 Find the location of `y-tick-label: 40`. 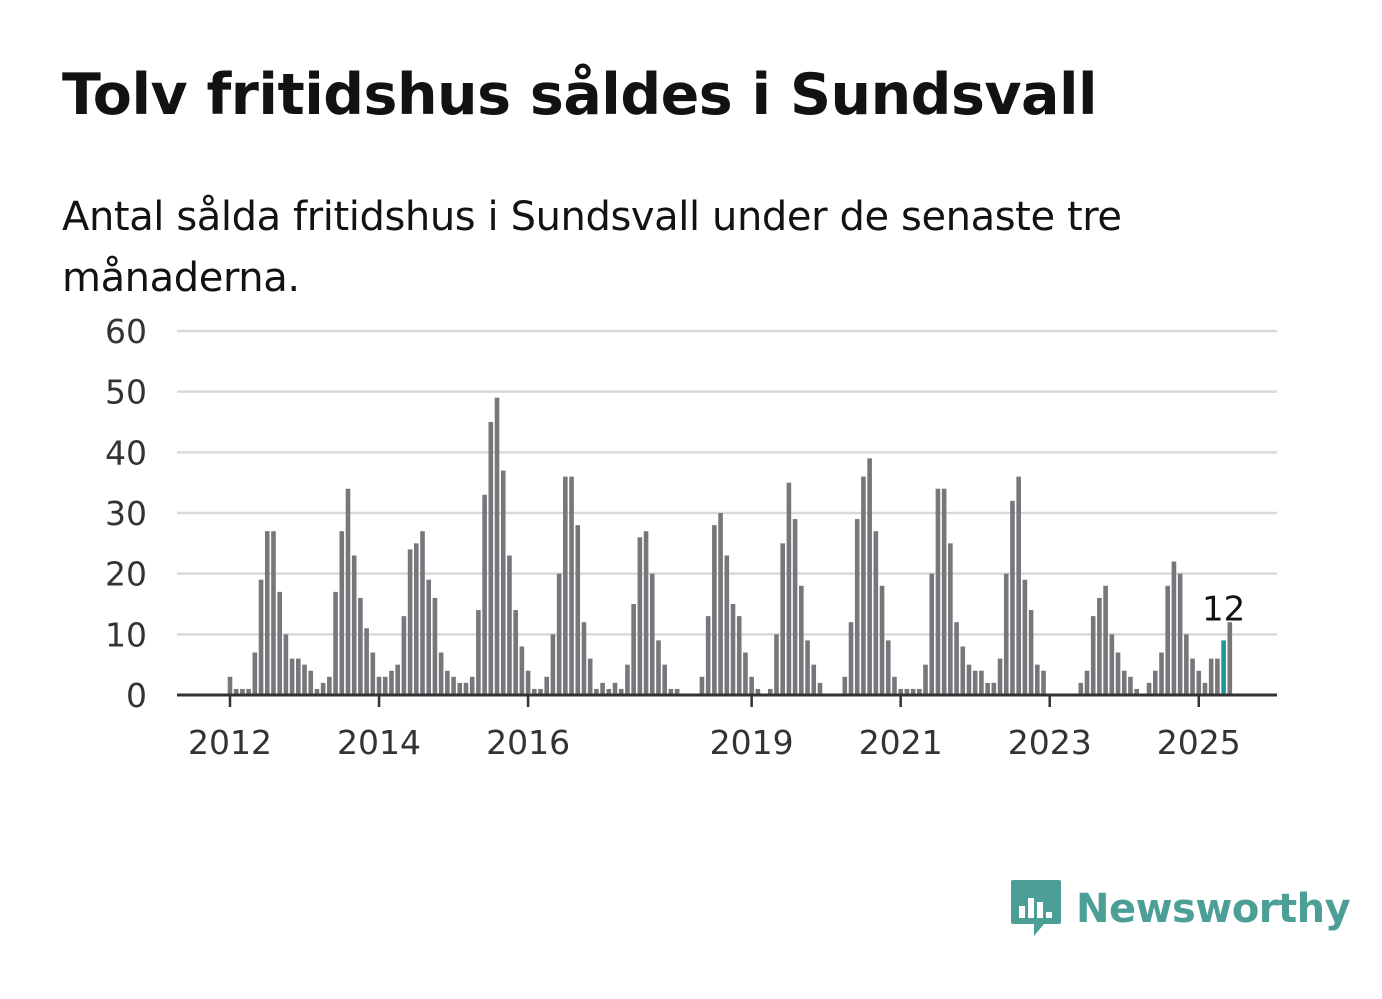

y-tick-label: 40 is located at coordinates (126, 452).